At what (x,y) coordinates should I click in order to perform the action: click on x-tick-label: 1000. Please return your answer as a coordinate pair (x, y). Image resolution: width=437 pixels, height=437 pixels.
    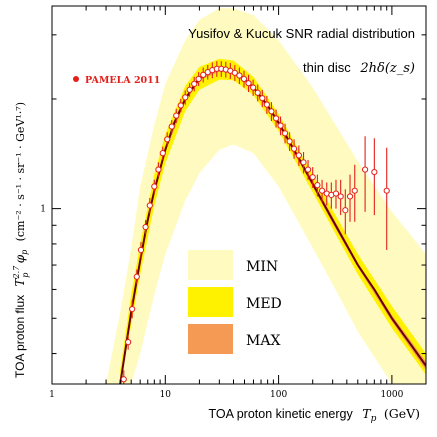
    Looking at the image, I should click on (391, 395).